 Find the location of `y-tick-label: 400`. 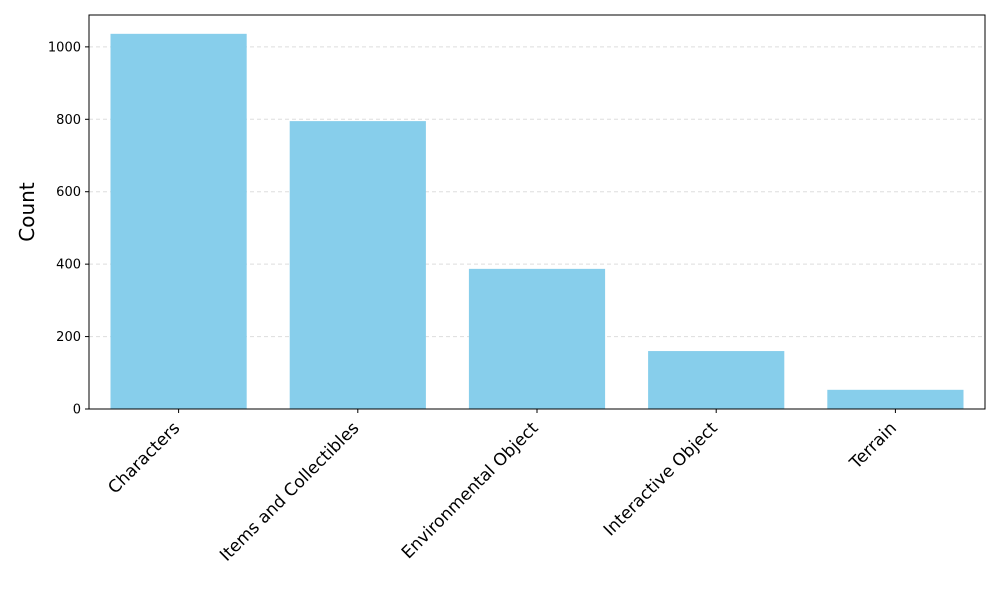

y-tick-label: 400 is located at coordinates (68, 265).